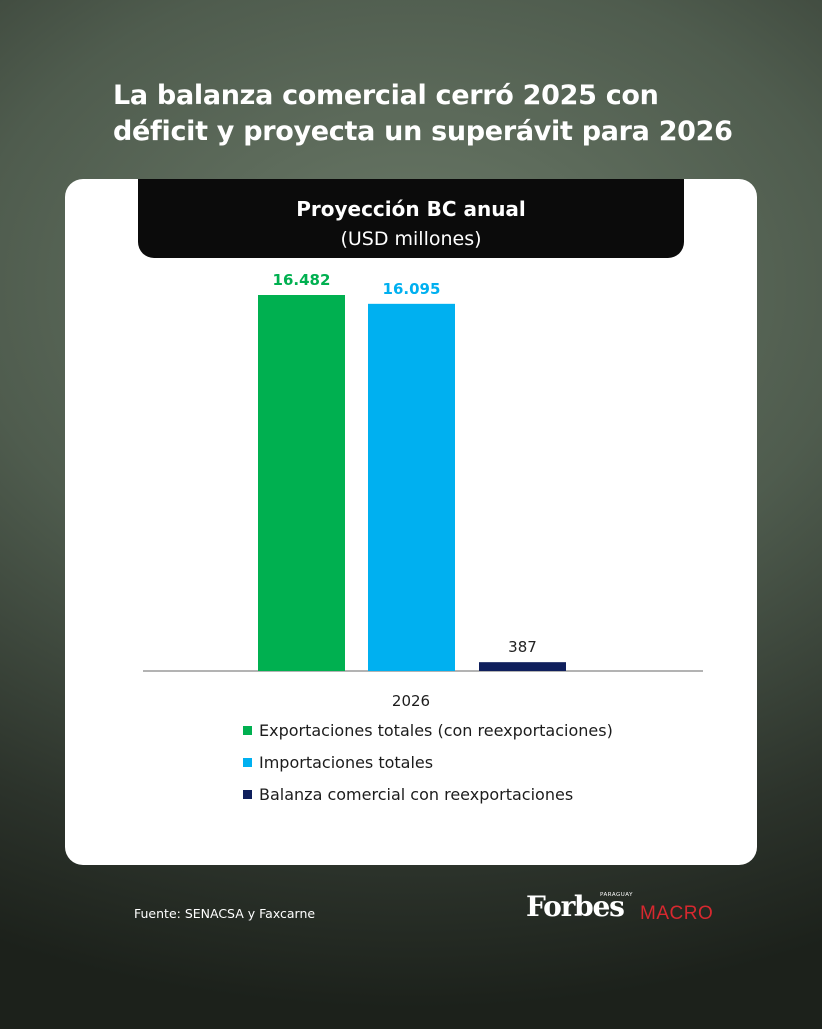  What do you see at coordinates (522, 647) in the screenshot?
I see `data-label-3: 387` at bounding box center [522, 647].